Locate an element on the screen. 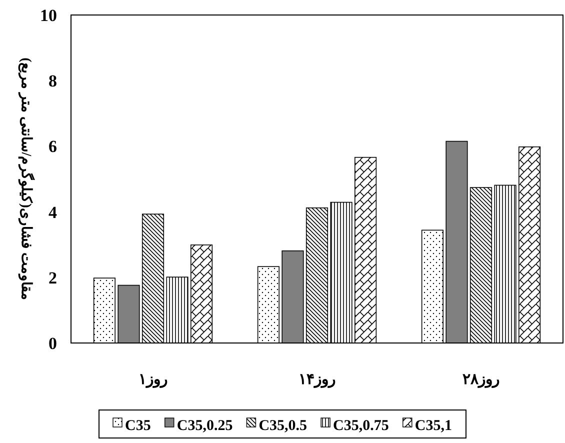 This screenshot has height=443, width=565. legend-label: C35,0.75 is located at coordinates (361, 426).